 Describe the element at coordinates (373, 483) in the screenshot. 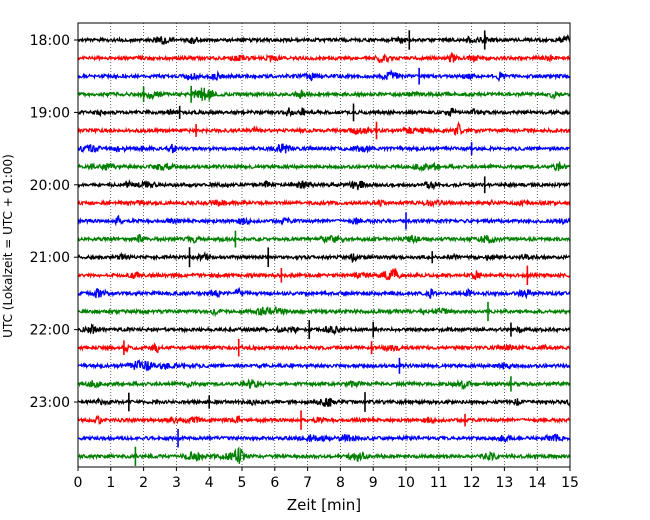

I see `x-tick-label: 9` at that location.